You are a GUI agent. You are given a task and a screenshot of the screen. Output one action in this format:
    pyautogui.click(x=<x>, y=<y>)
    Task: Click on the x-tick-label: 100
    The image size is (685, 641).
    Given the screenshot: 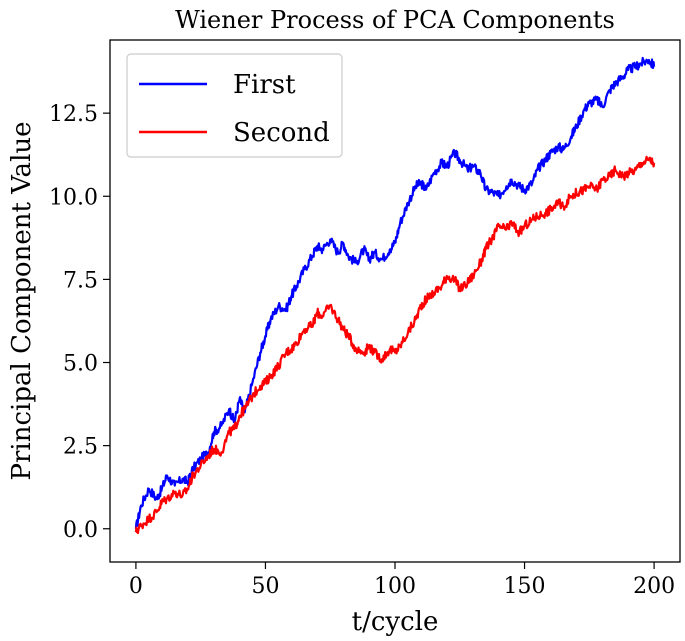 What is the action you would take?
    pyautogui.click(x=395, y=586)
    